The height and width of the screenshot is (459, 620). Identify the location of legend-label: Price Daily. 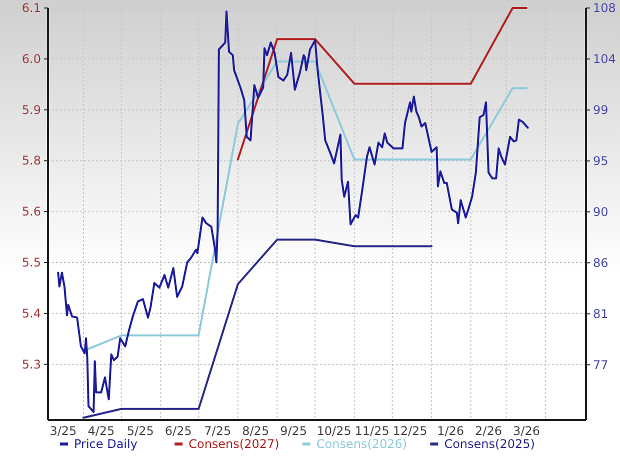
(106, 444).